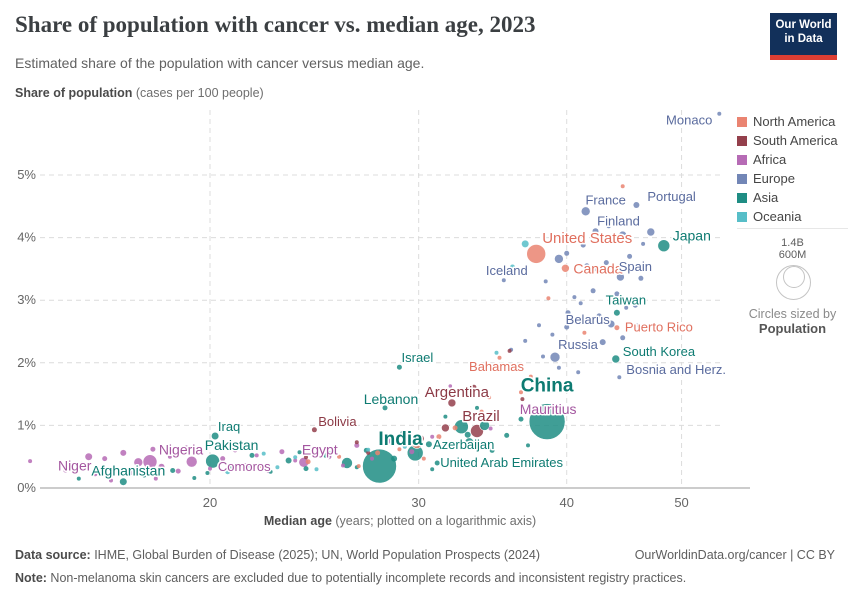  What do you see at coordinates (502, 463) in the screenshot?
I see `country-label-united-arab-emirates: United Arab Emirates` at bounding box center [502, 463].